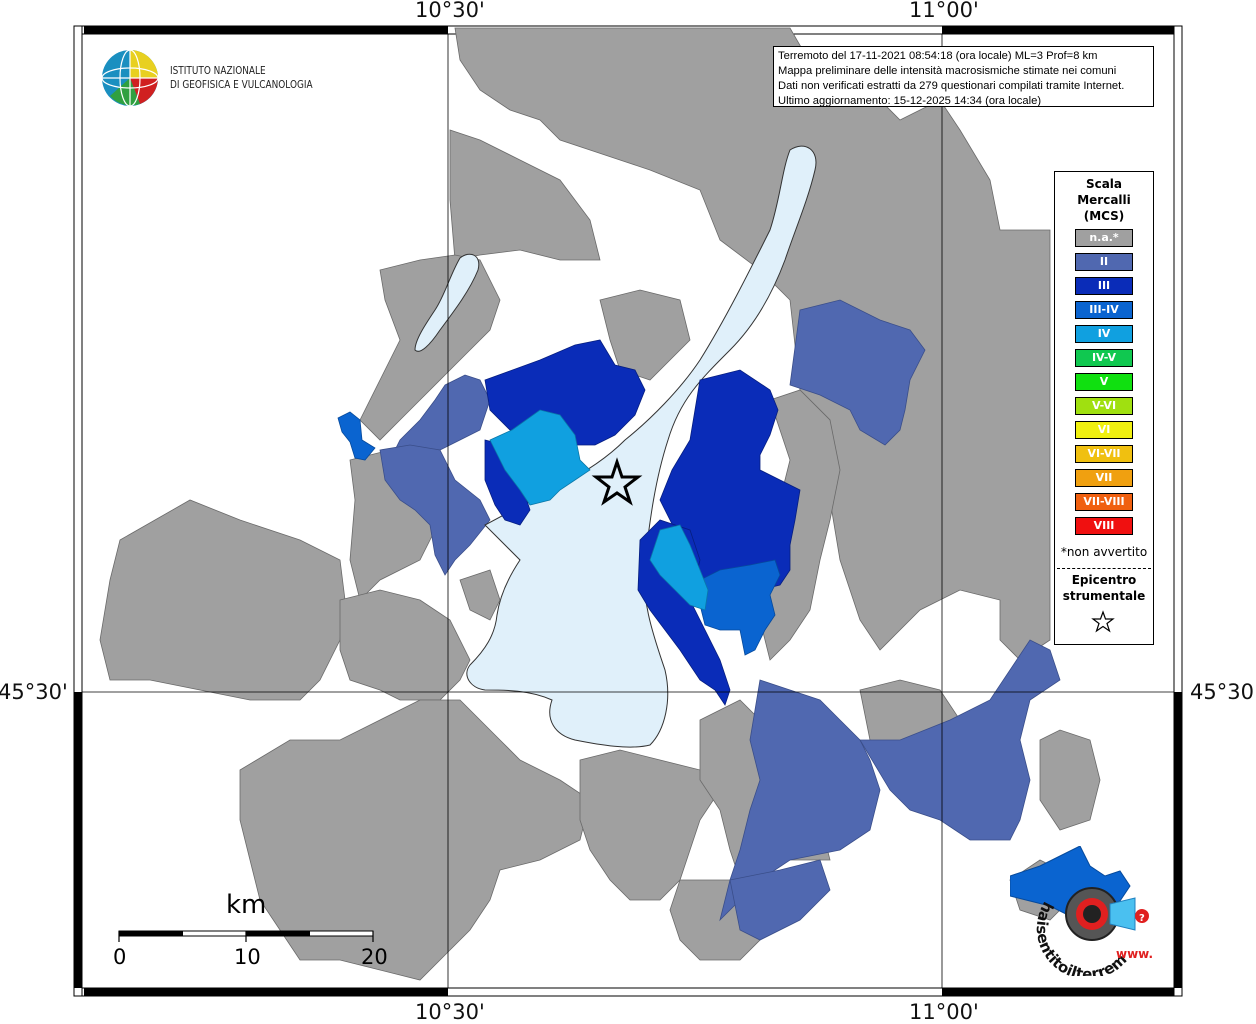  Describe the element at coordinates (1104, 552) in the screenshot. I see `legend-na-note: *non avvertito` at that location.